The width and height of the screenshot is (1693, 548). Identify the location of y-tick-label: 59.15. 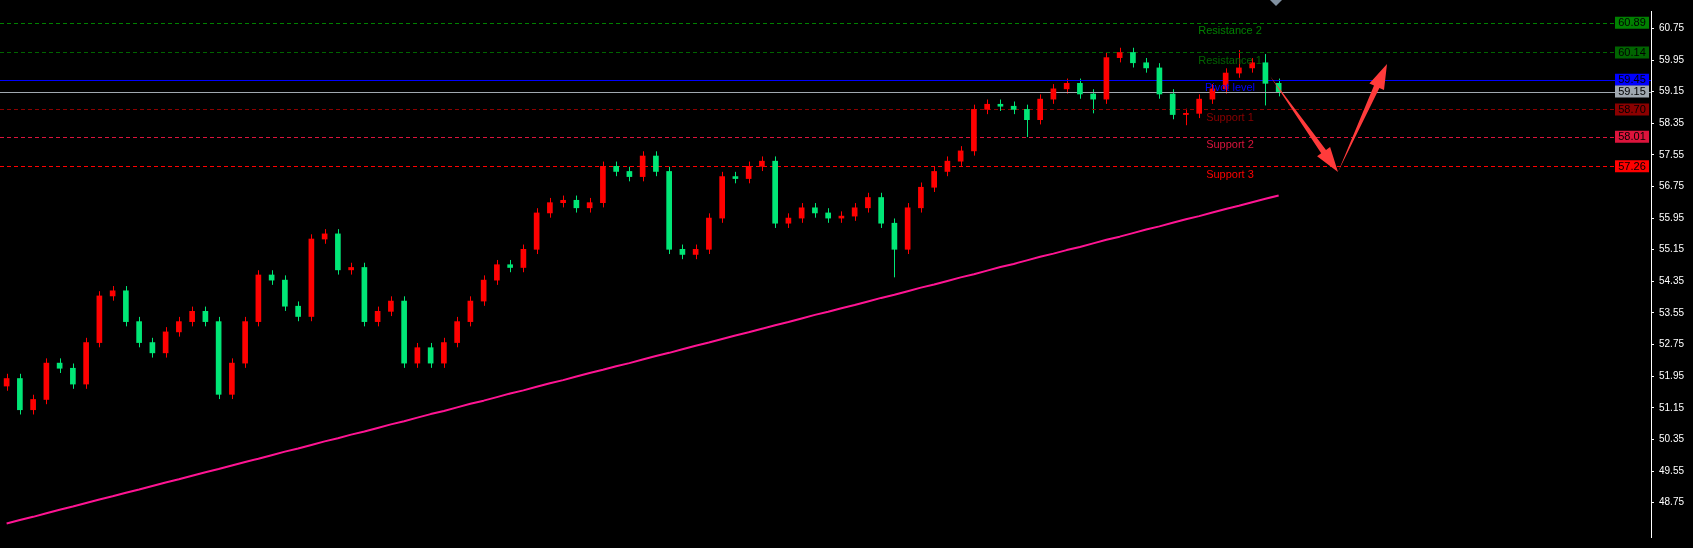
(1672, 91).